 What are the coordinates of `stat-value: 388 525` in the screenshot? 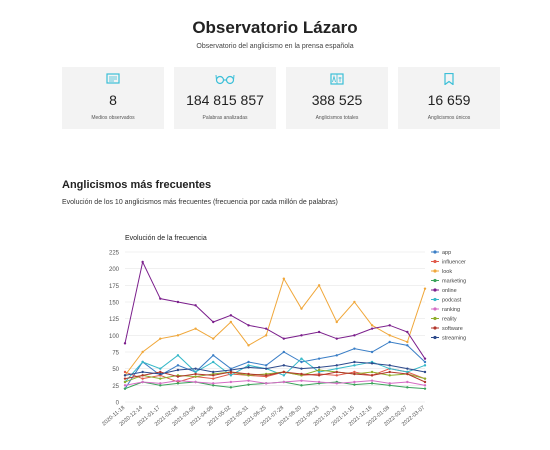 It's located at (337, 100).